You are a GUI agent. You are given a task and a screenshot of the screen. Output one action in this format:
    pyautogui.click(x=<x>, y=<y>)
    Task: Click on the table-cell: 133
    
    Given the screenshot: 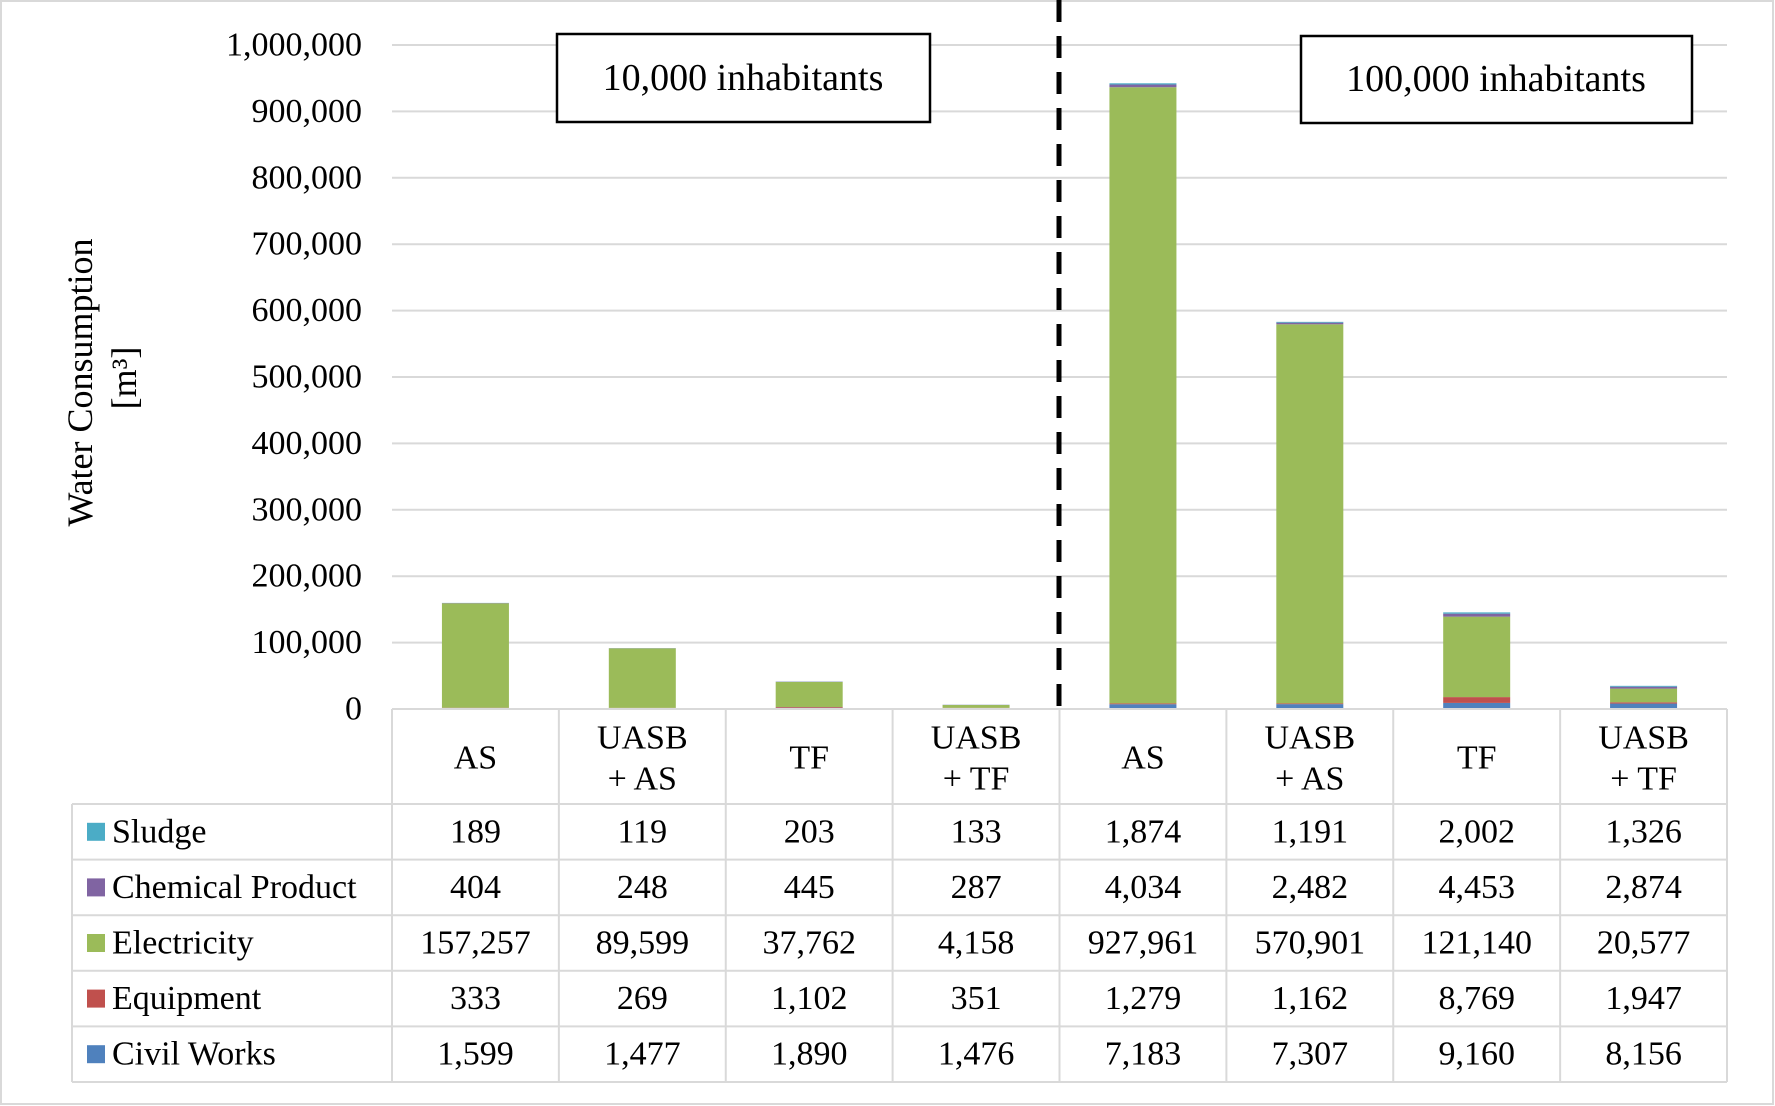 What is the action you would take?
    pyautogui.click(x=976, y=831)
    